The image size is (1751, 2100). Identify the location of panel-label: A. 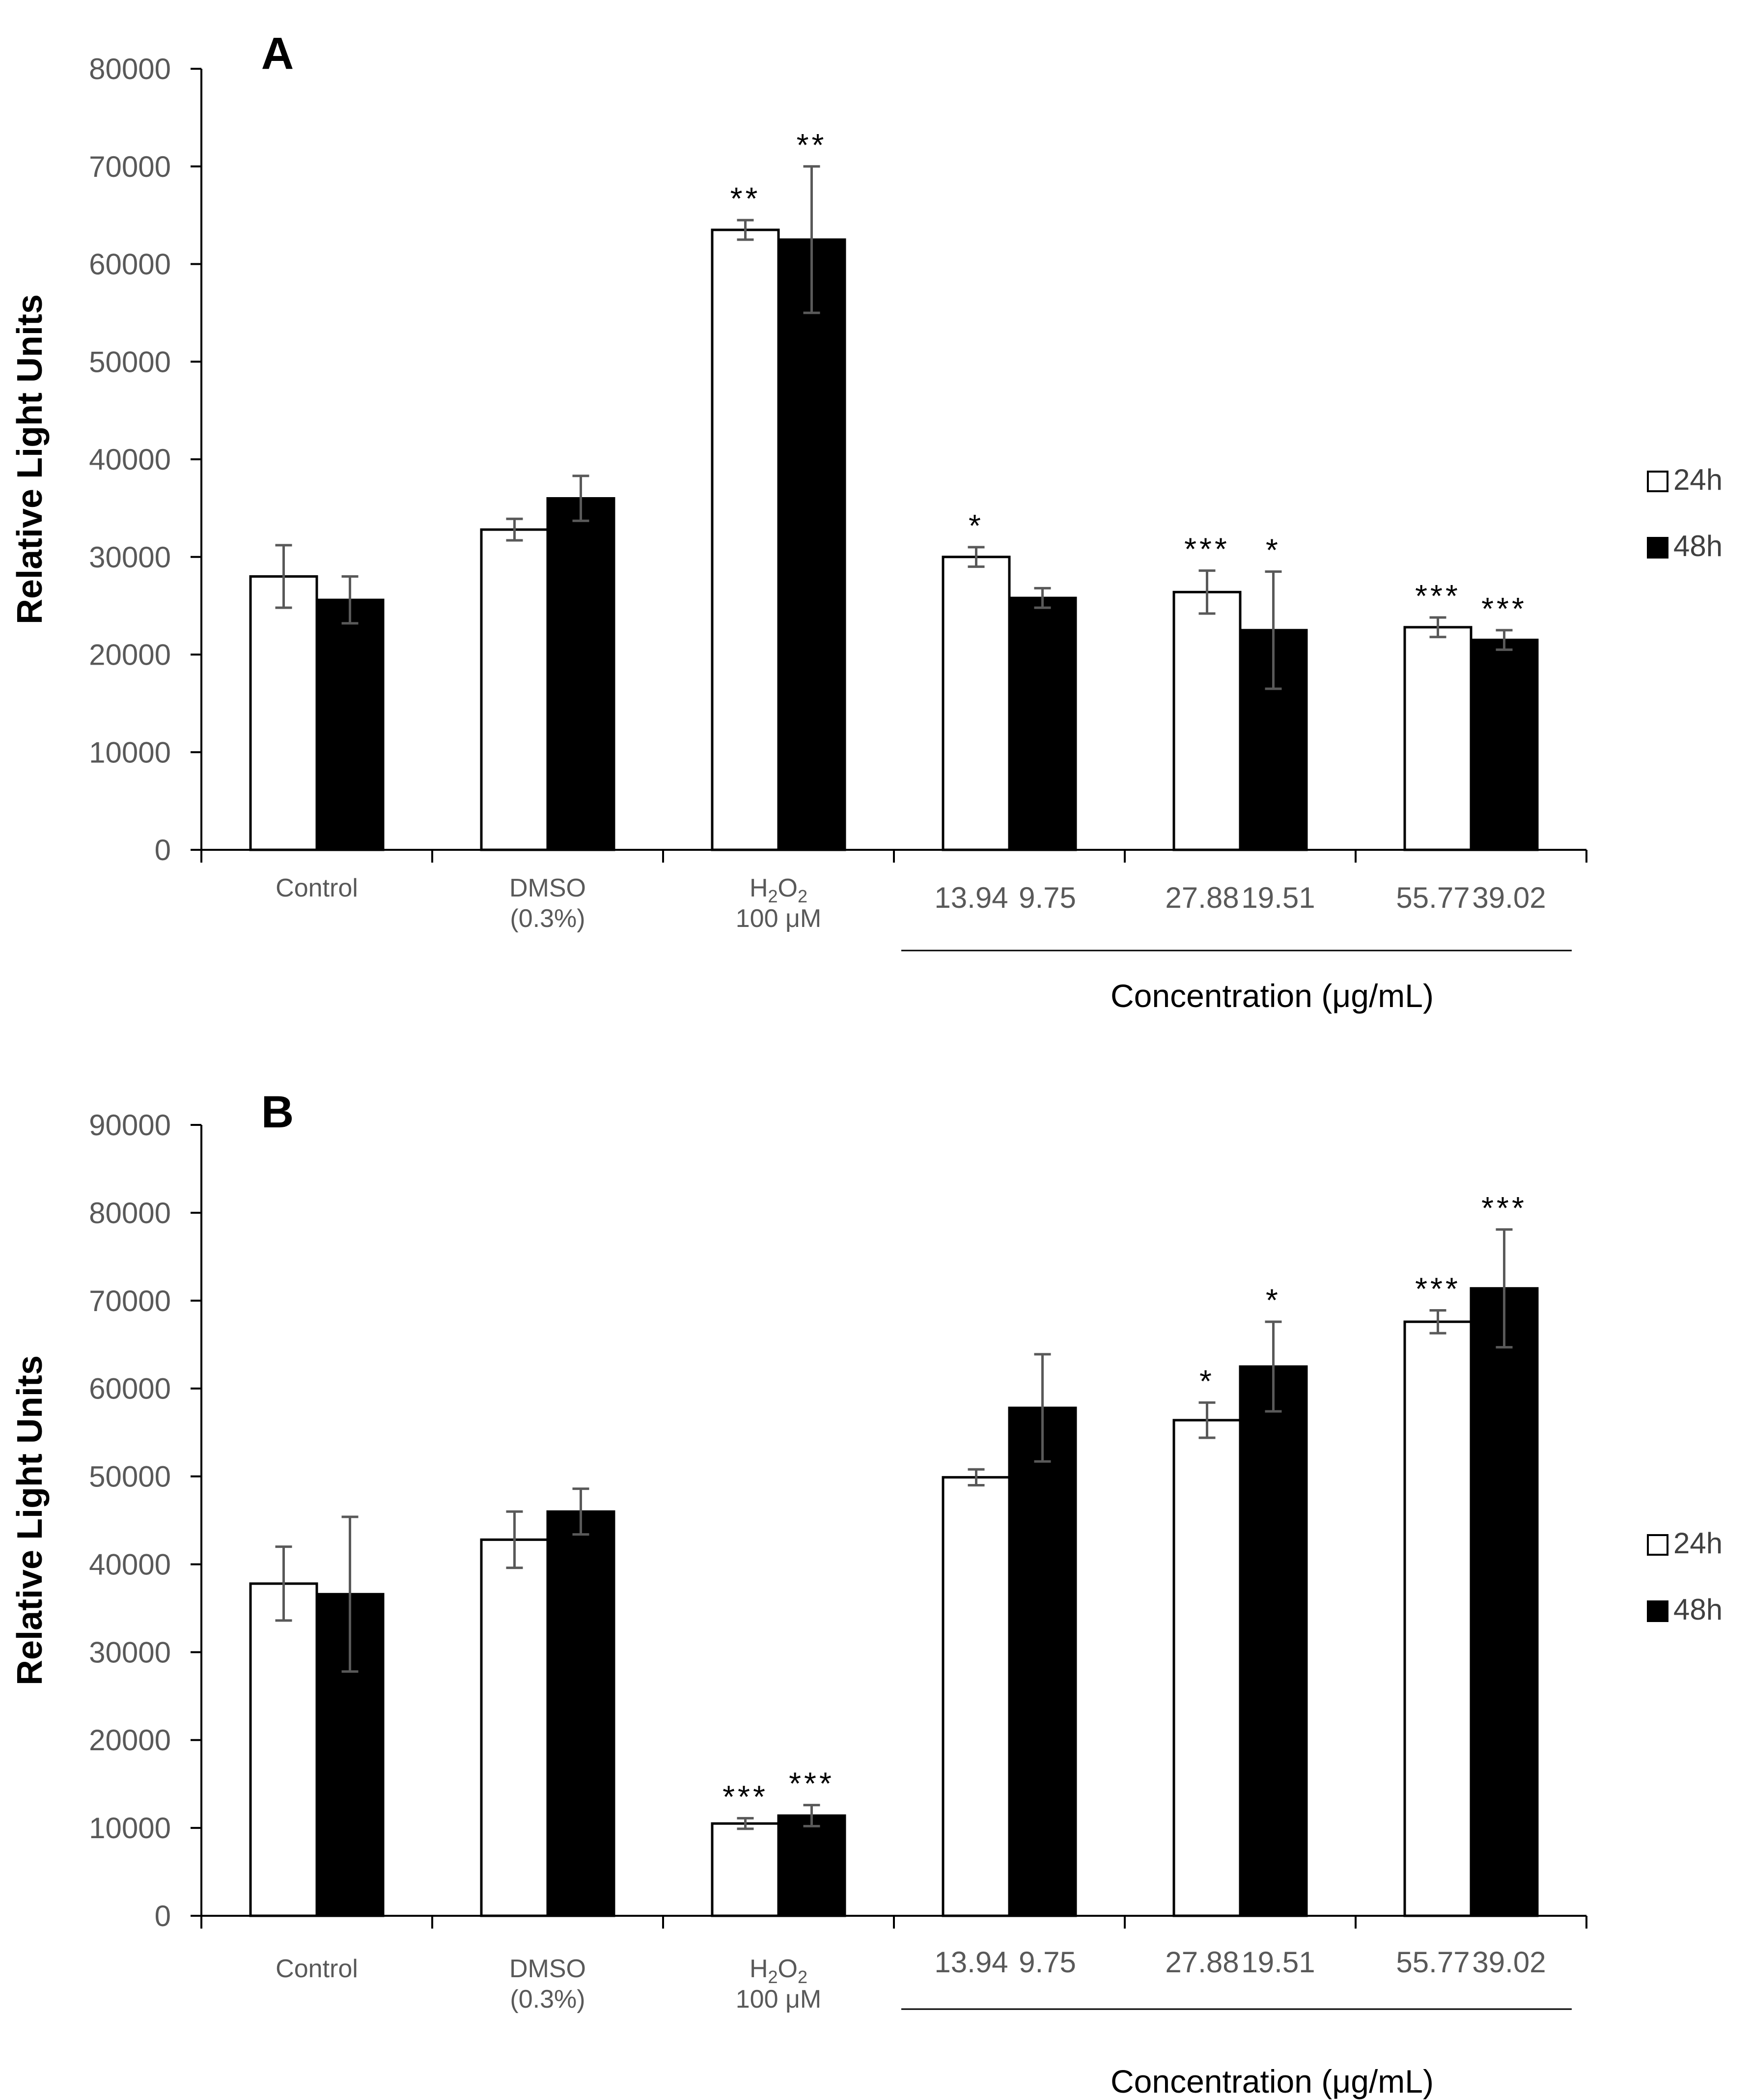
(277, 53).